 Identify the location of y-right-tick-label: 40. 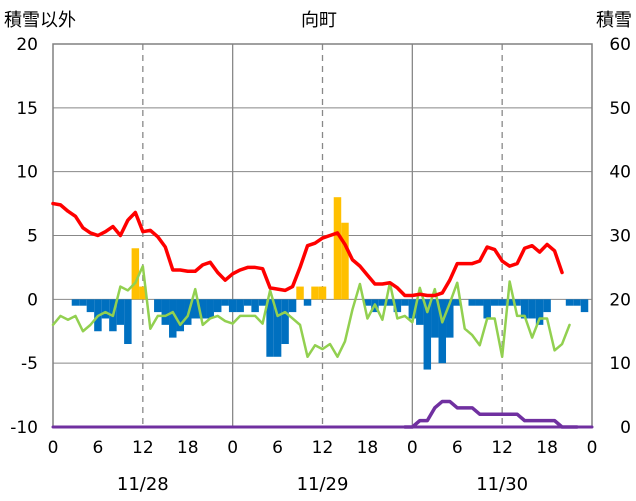
(620, 173).